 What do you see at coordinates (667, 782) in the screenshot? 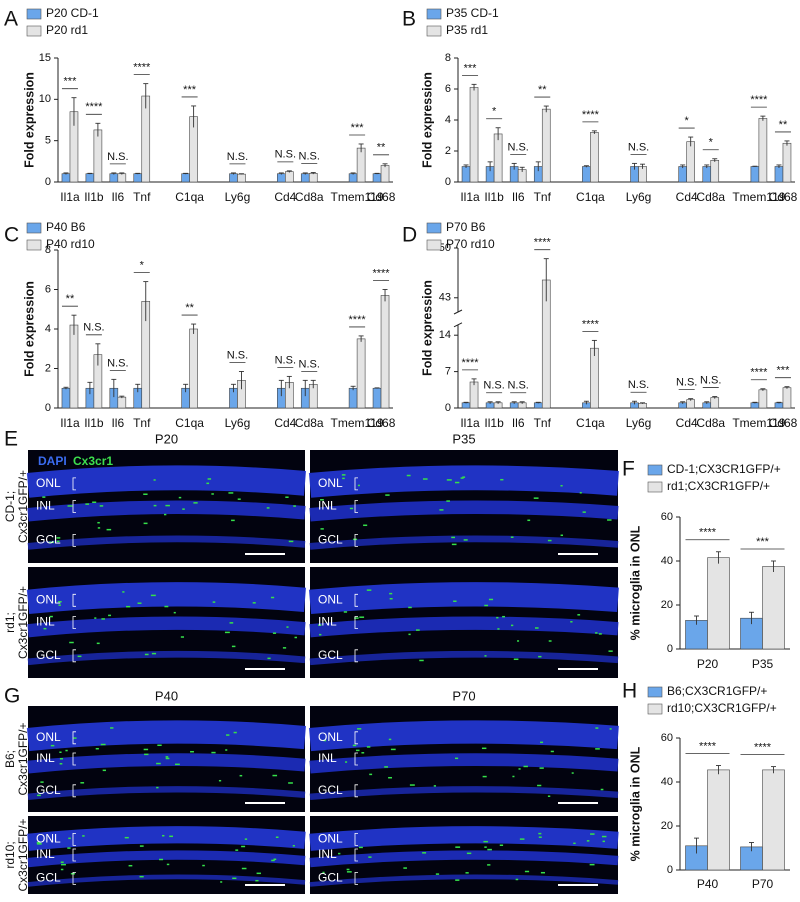
I see `y-tick-label: 40` at bounding box center [667, 782].